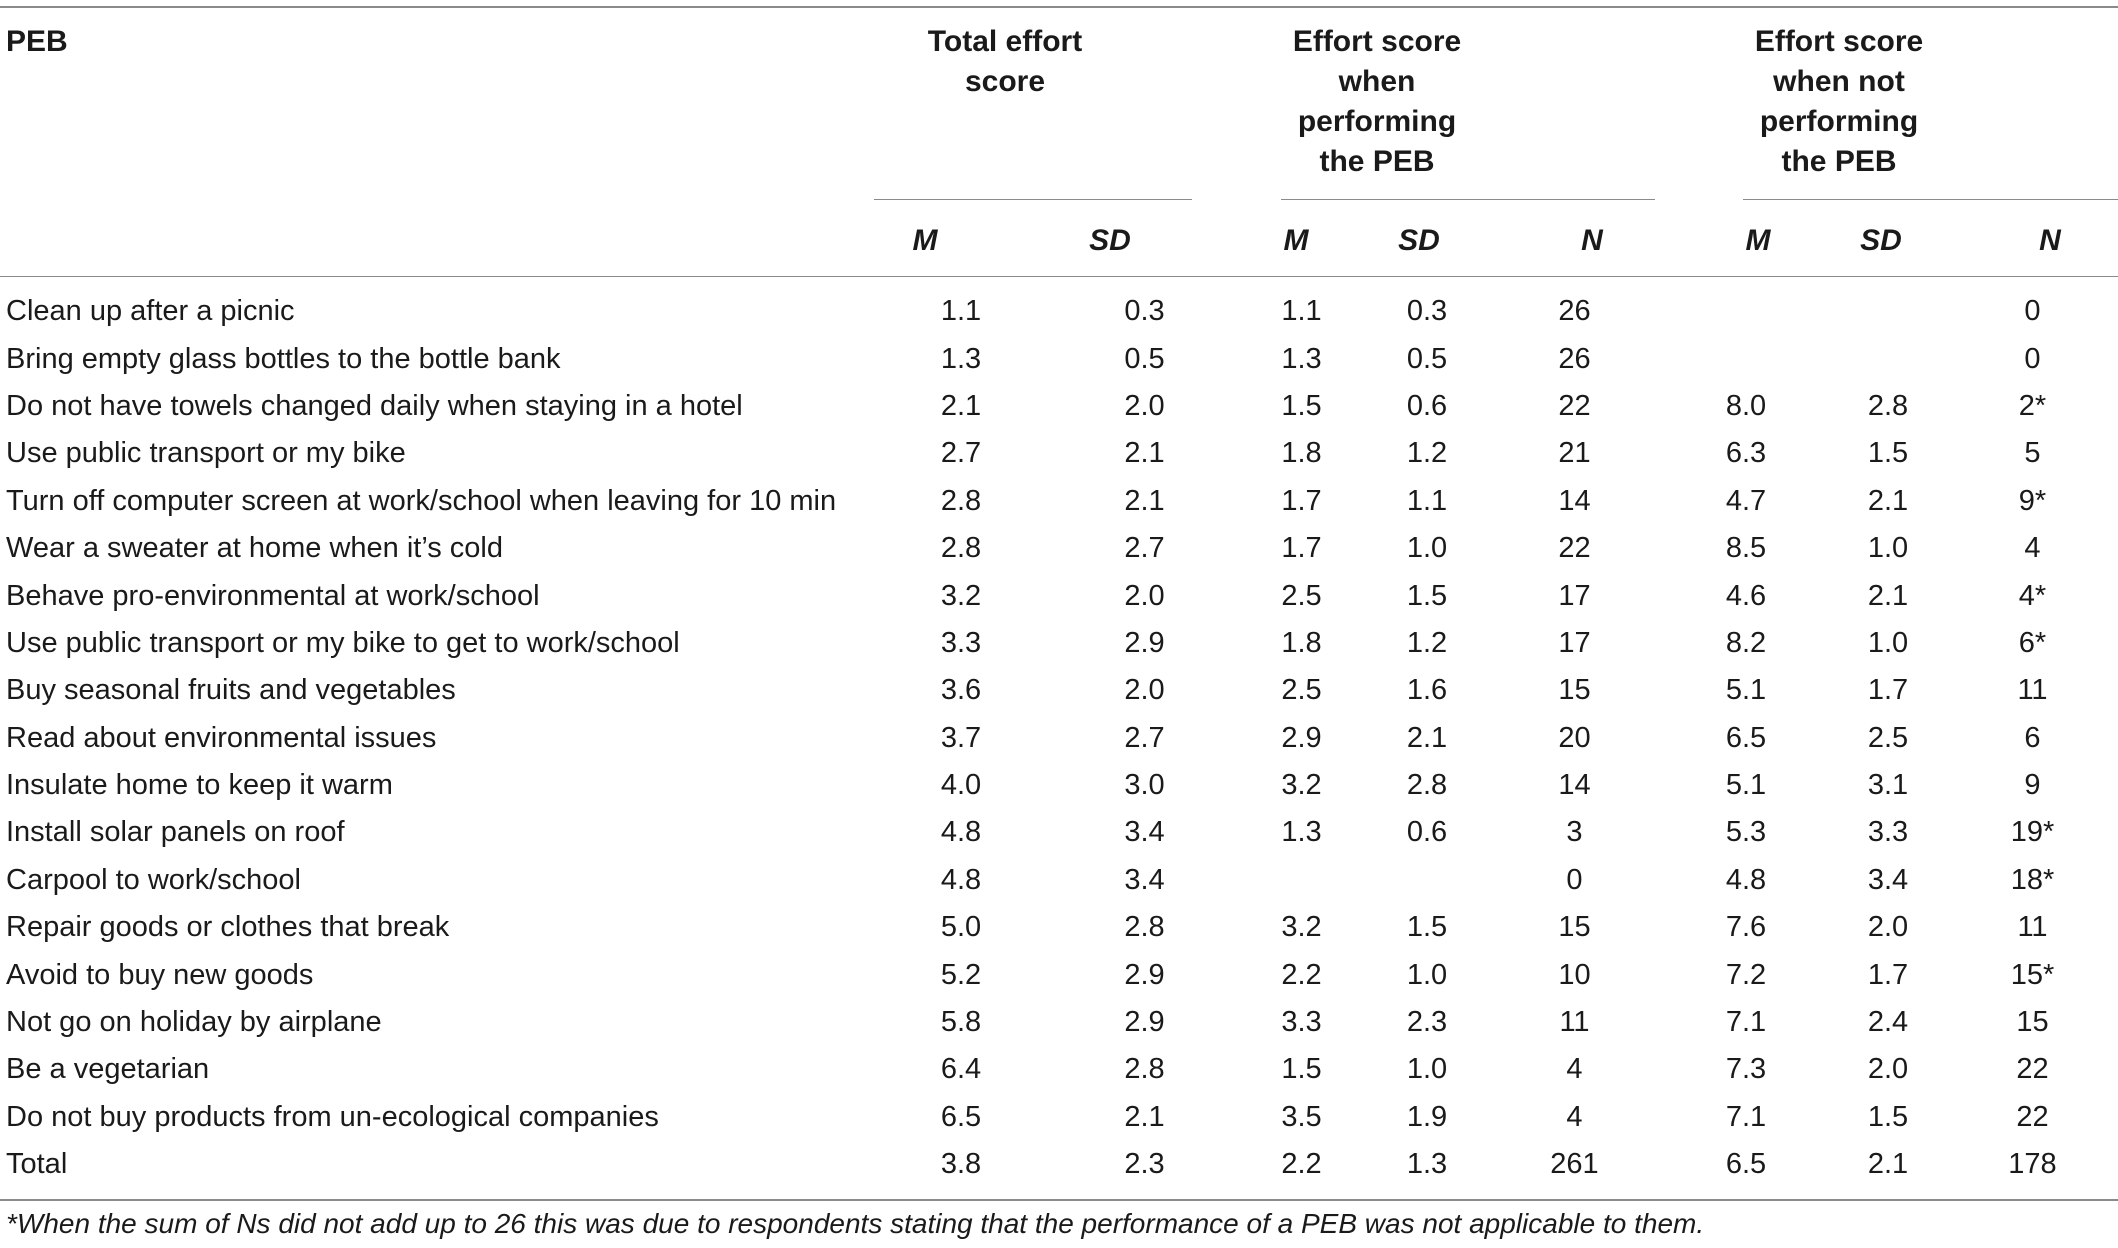  What do you see at coordinates (2032, 405) in the screenshot?
I see `notperf-n: 2*` at bounding box center [2032, 405].